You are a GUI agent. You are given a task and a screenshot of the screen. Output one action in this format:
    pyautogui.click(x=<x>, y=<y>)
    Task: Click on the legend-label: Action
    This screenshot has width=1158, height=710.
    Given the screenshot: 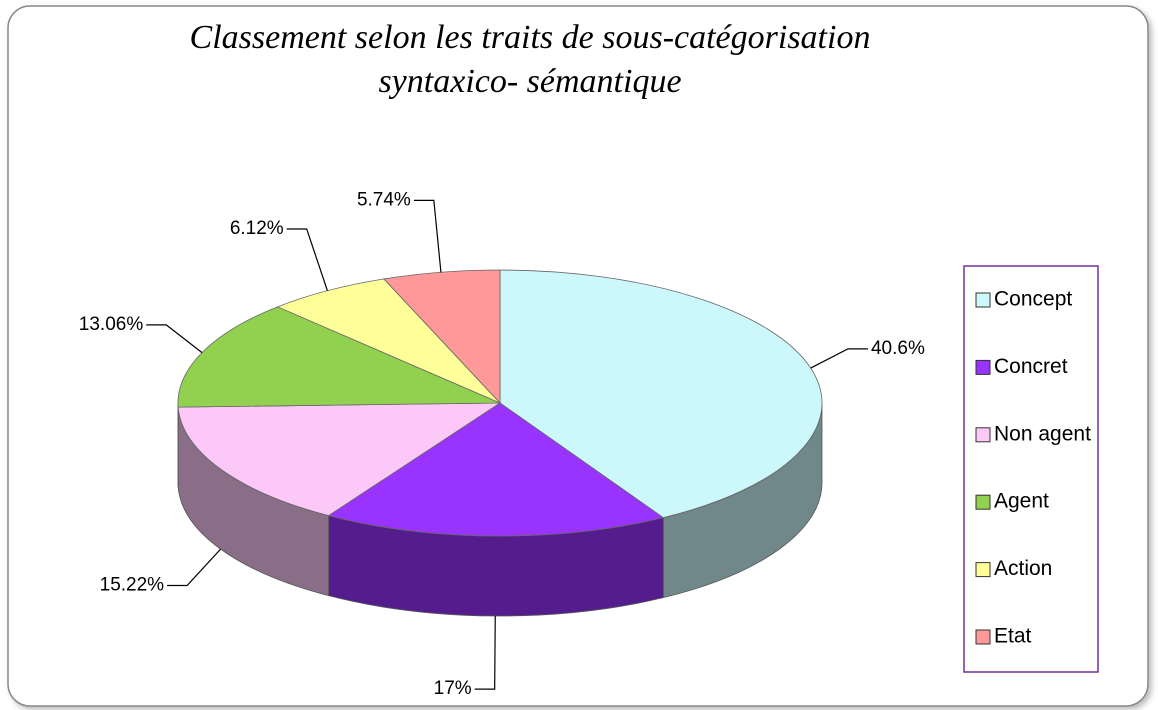 What is the action you would take?
    pyautogui.click(x=1023, y=568)
    